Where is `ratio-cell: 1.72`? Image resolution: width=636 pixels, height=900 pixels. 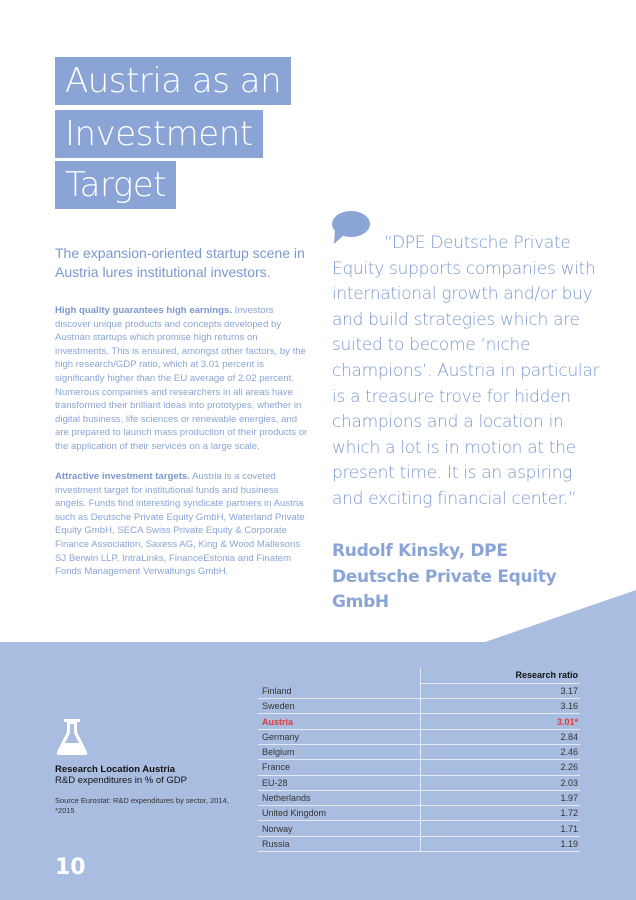
ratio-cell: 1.72 is located at coordinates (500, 813).